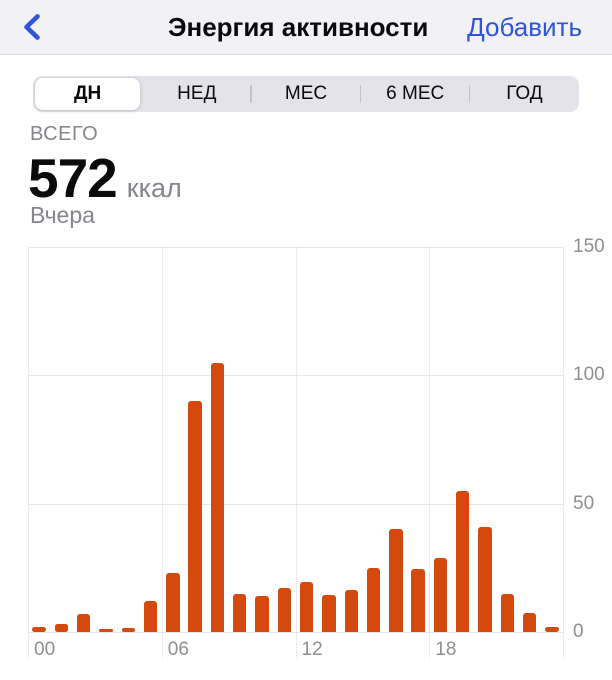 Image resolution: width=612 pixels, height=680 pixels. What do you see at coordinates (312, 649) in the screenshot?
I see `x-axis-label-12: 12` at bounding box center [312, 649].